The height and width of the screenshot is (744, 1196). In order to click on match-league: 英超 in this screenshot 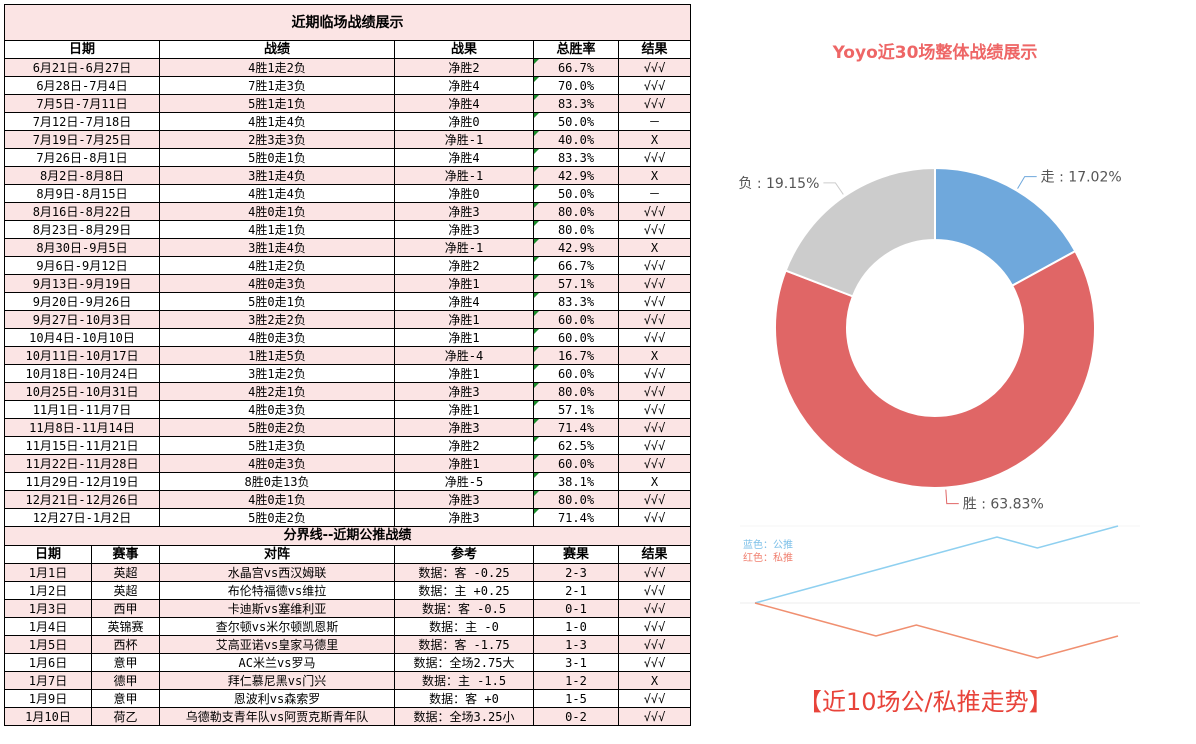, I will do `click(125, 572)`.